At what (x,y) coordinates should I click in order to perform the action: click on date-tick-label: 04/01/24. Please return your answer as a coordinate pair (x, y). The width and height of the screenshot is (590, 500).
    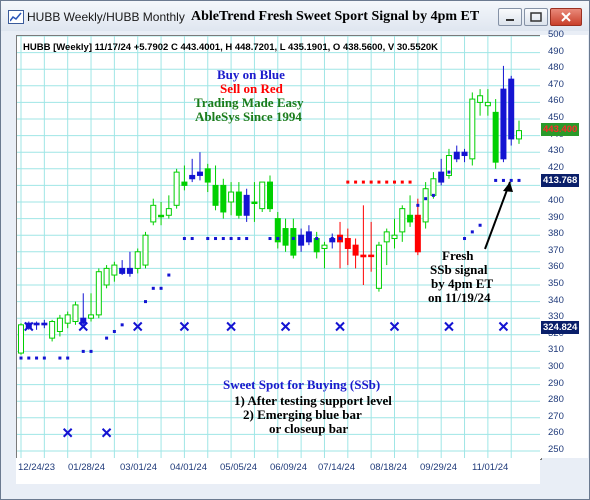
    Looking at the image, I should click on (188, 467).